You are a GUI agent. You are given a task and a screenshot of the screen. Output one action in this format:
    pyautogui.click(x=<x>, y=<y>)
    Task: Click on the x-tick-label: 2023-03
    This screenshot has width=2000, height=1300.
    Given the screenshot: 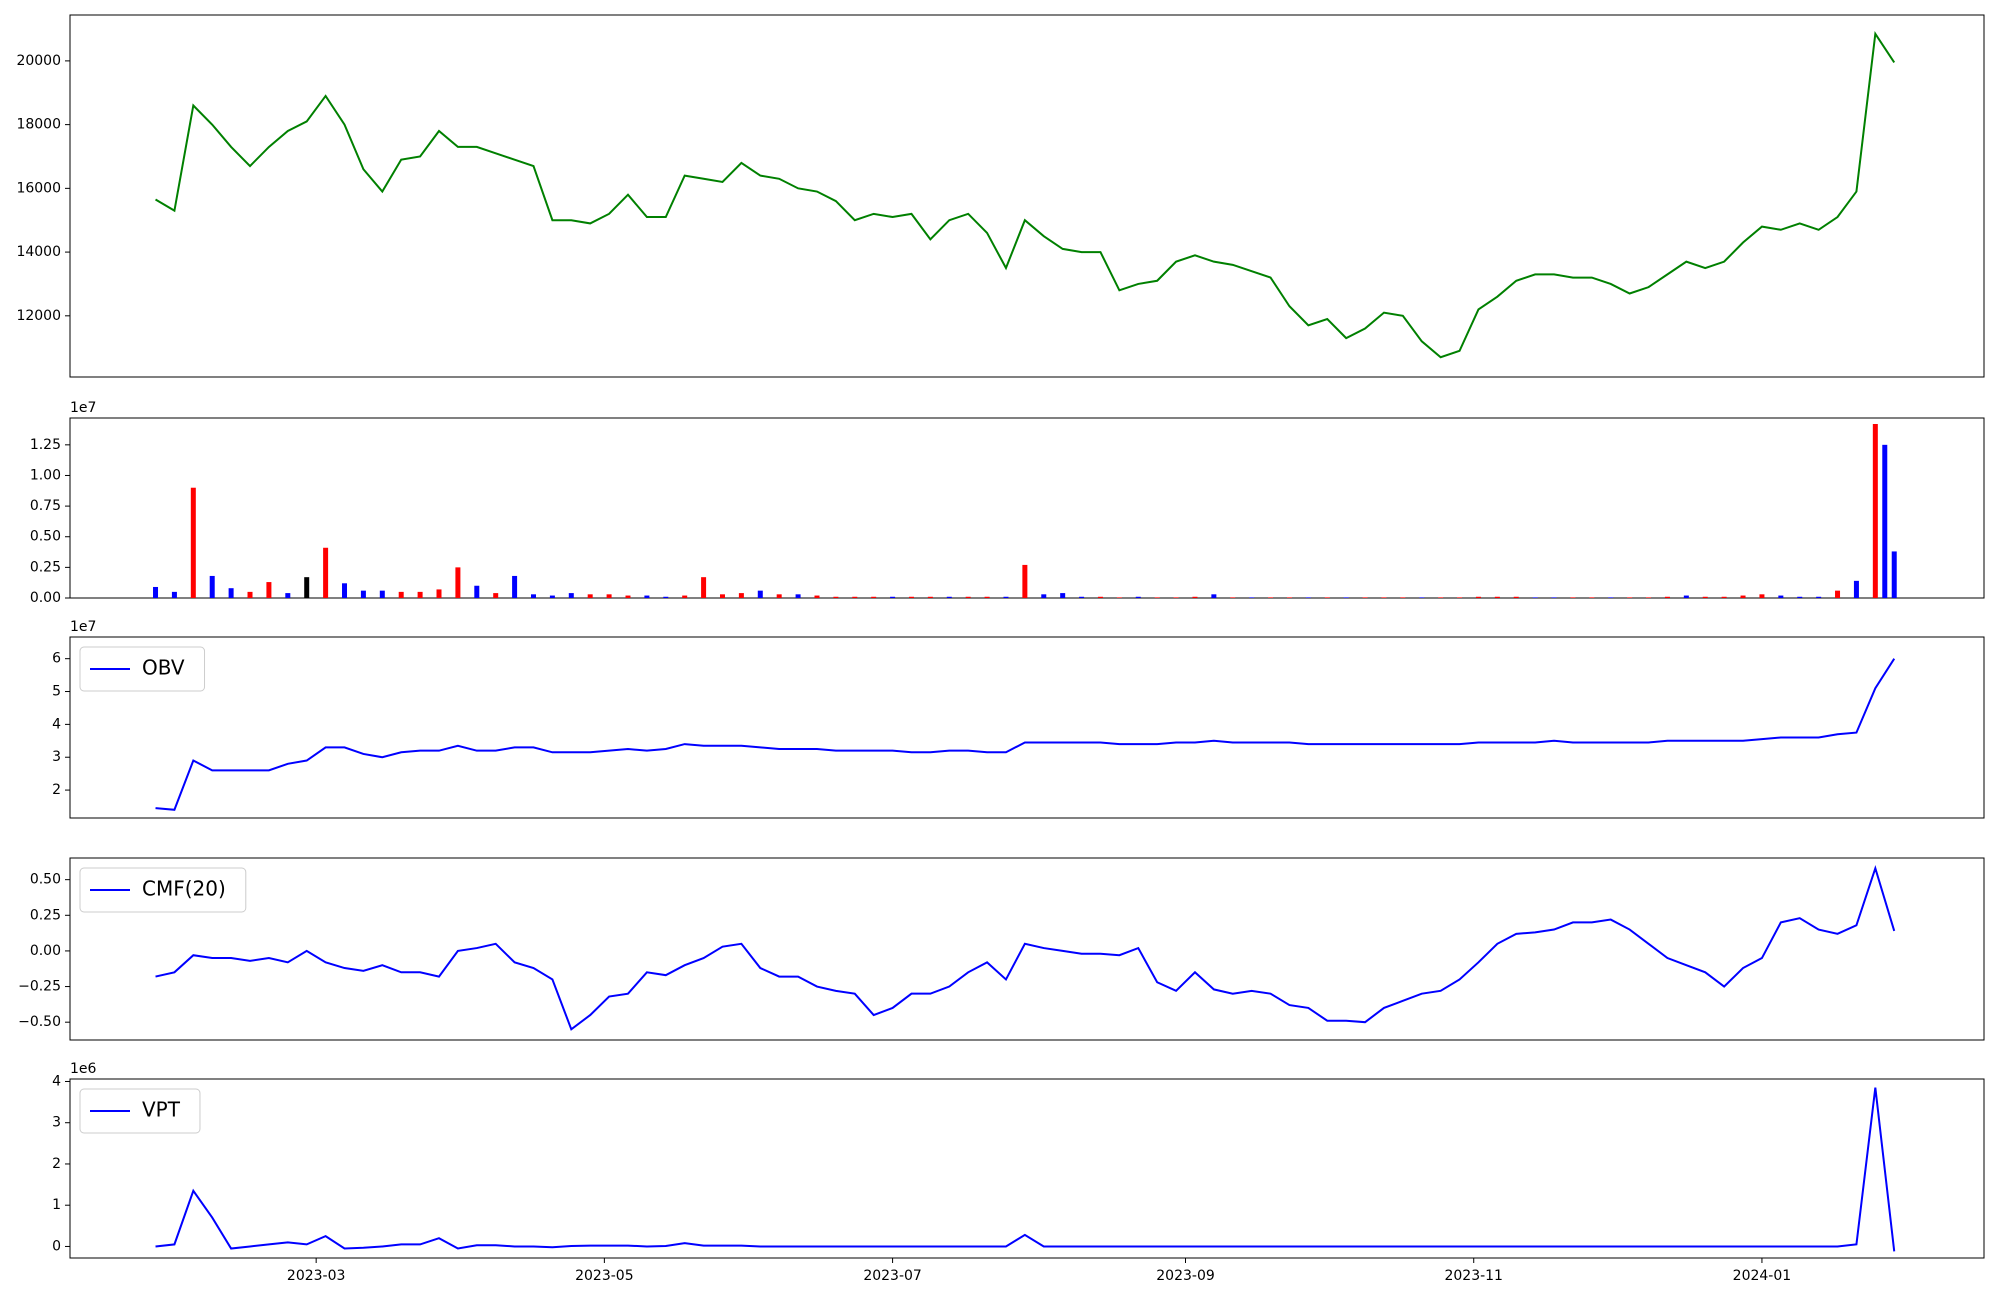 What is the action you would take?
    pyautogui.click(x=316, y=1276)
    